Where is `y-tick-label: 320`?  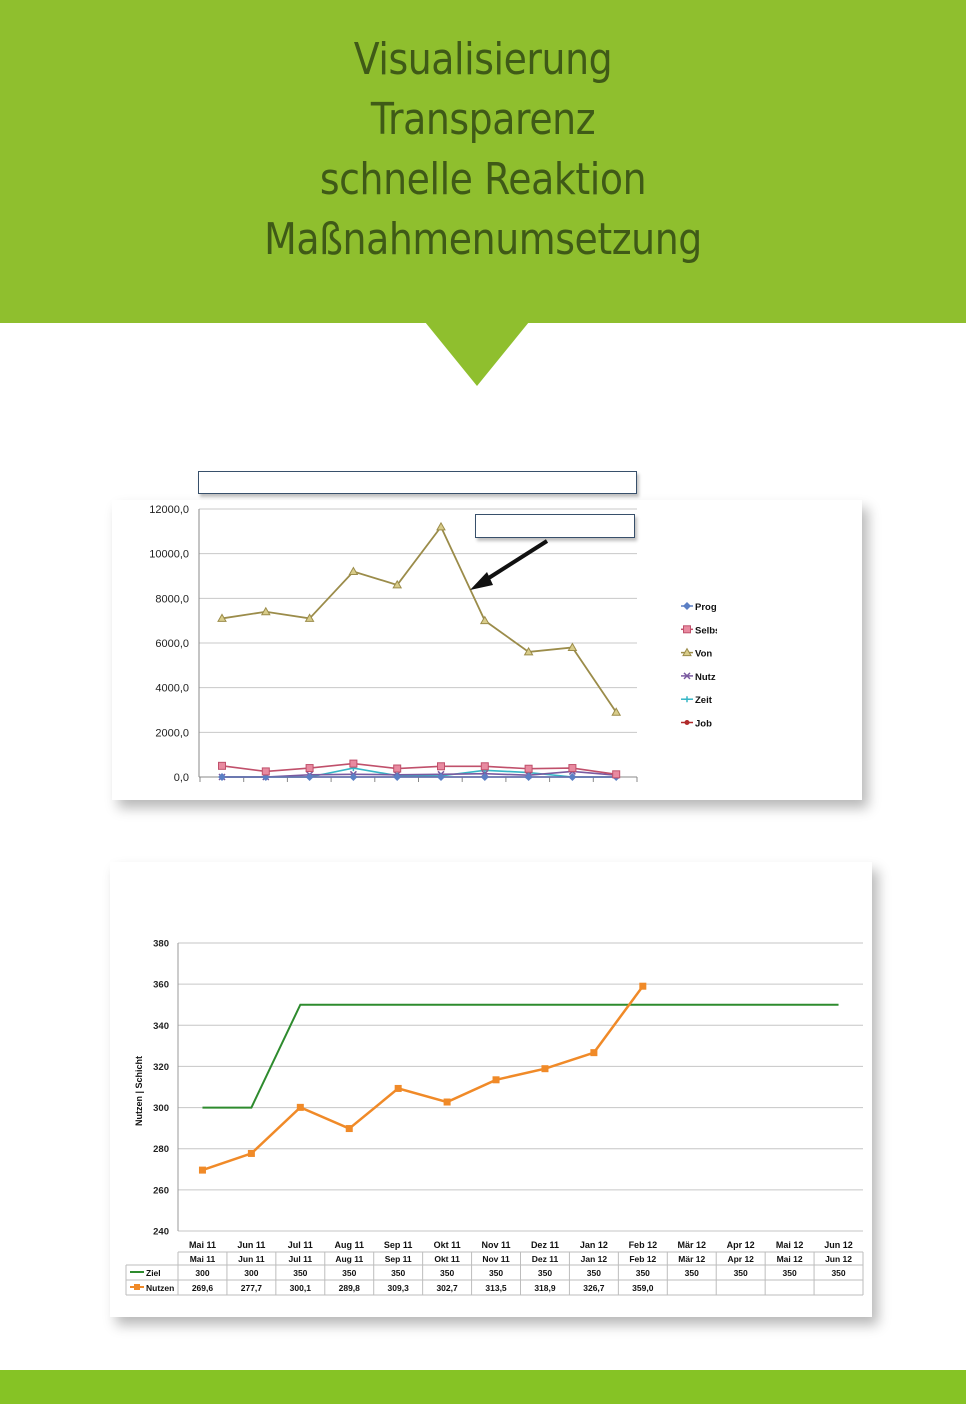
y-tick-label: 320 is located at coordinates (161, 1067).